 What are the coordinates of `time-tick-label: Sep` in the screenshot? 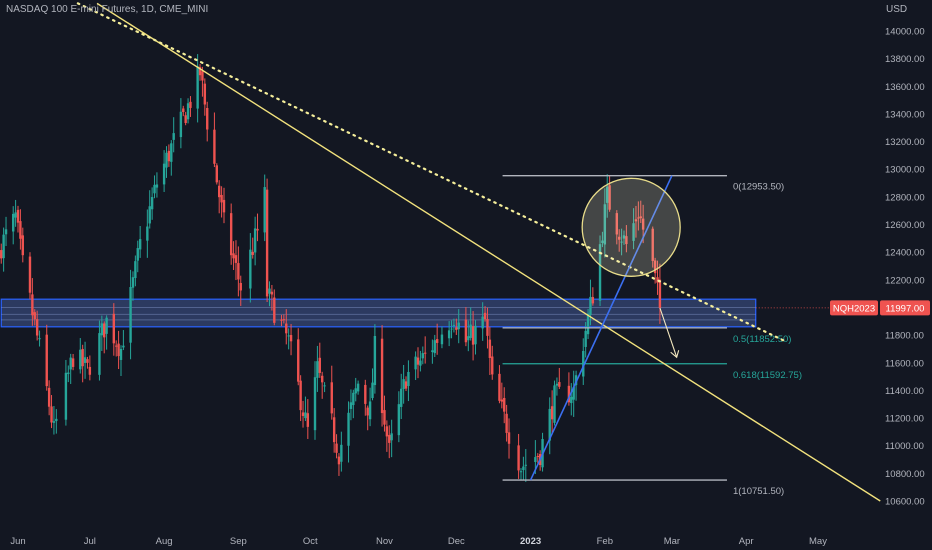 It's located at (238, 541).